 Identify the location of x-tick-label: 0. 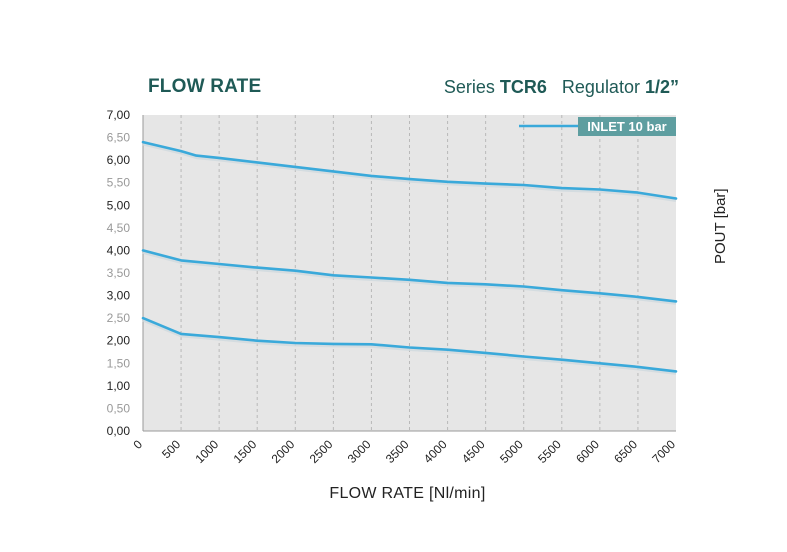
(137, 444).